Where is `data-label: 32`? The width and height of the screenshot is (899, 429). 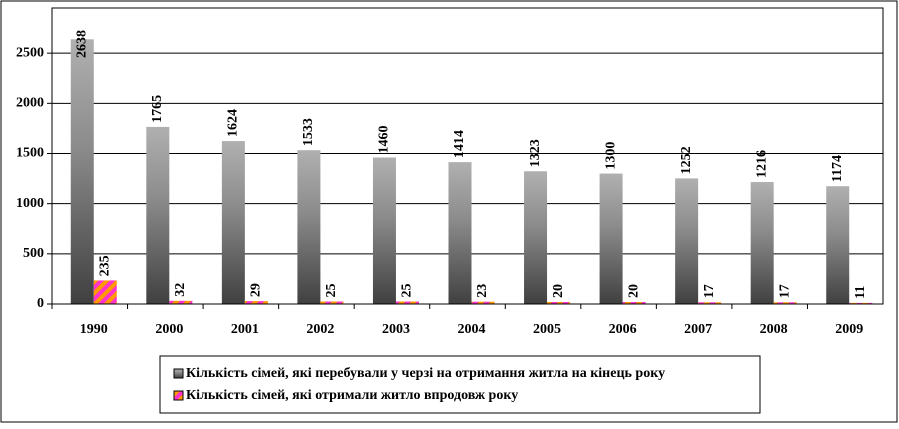
data-label: 32 is located at coordinates (180, 290).